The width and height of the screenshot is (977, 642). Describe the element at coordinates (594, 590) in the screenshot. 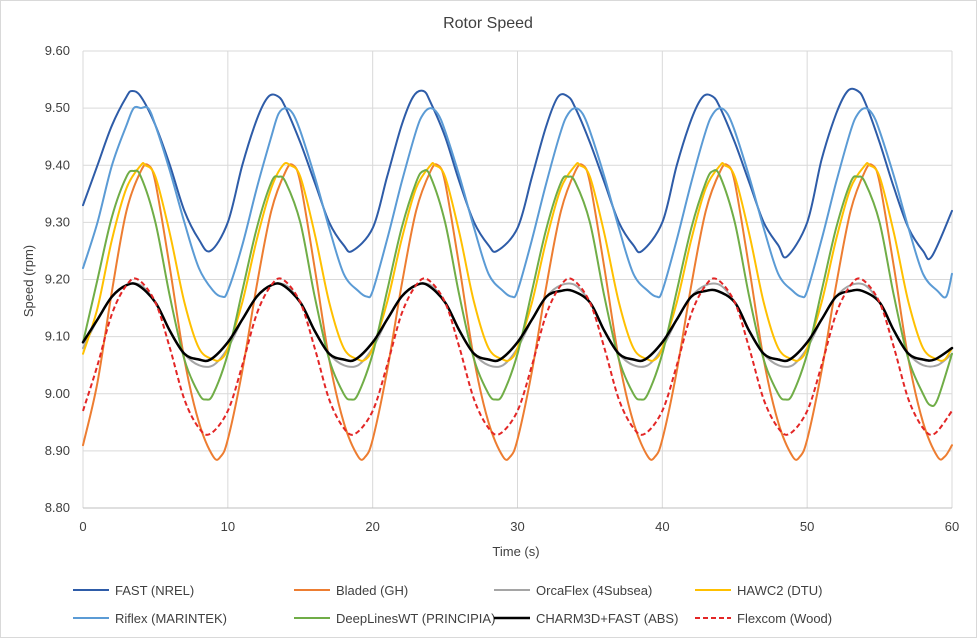

I see `legend-label-3: OrcaFlex (4Subsea)` at that location.